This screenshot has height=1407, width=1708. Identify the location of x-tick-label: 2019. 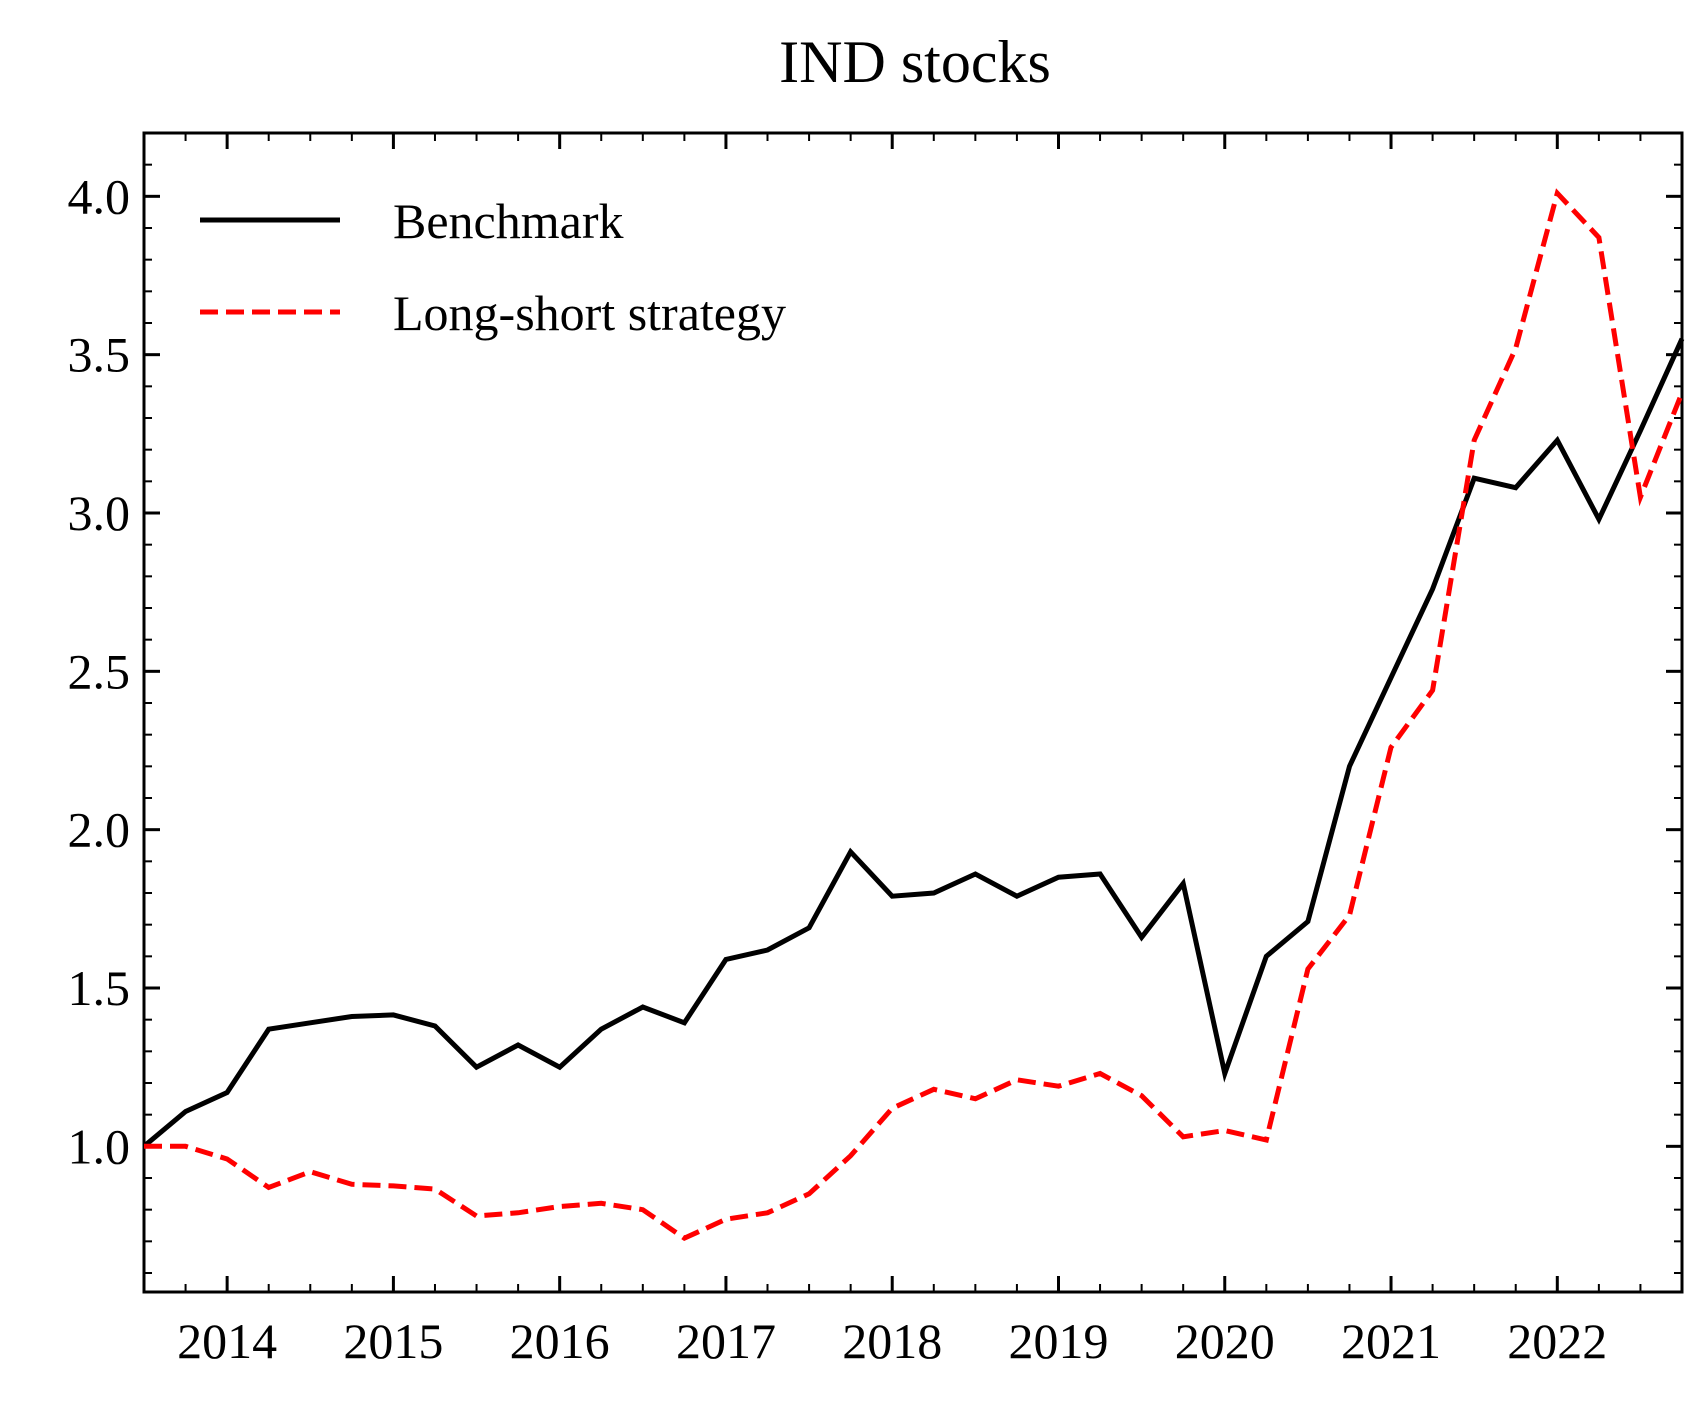
(1058, 1341).